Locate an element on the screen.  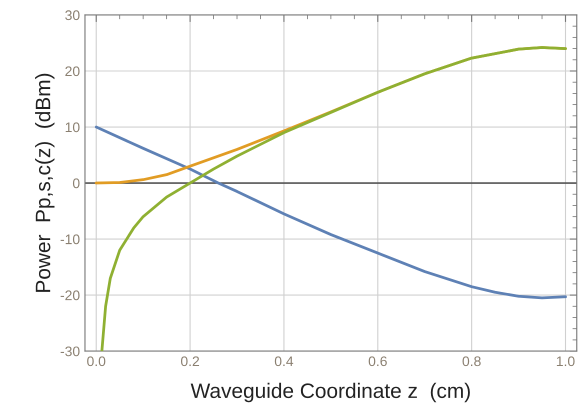
y-tick-label: 0 is located at coordinates (76, 183).